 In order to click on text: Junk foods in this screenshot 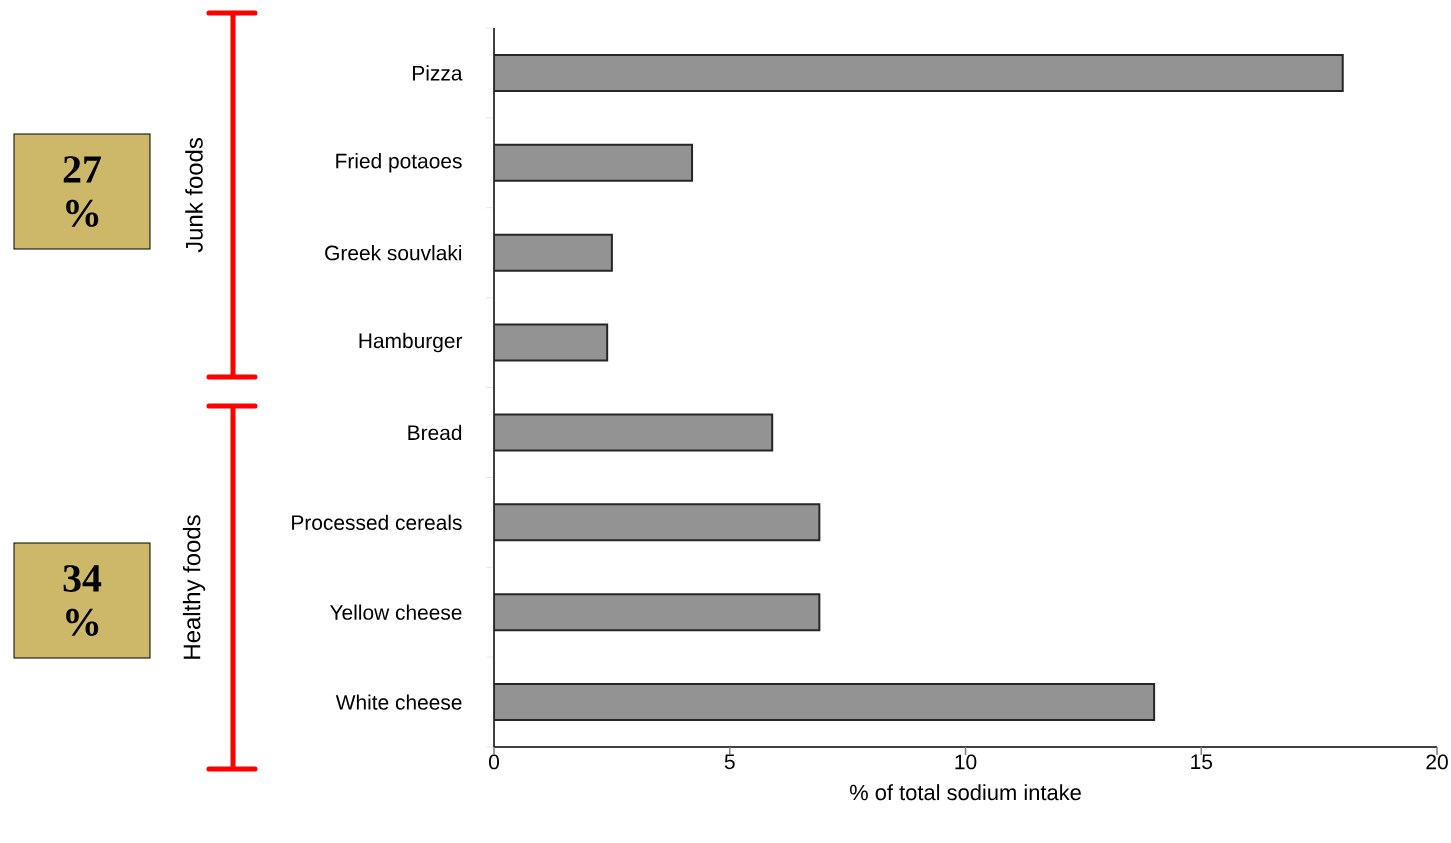, I will do `click(194, 195)`.